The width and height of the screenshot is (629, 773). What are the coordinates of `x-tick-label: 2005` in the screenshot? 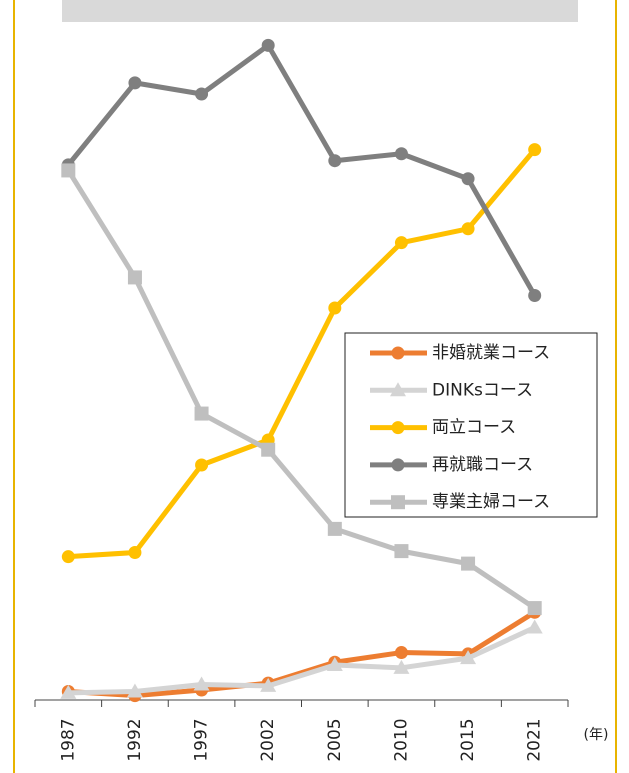 It's located at (335, 739).